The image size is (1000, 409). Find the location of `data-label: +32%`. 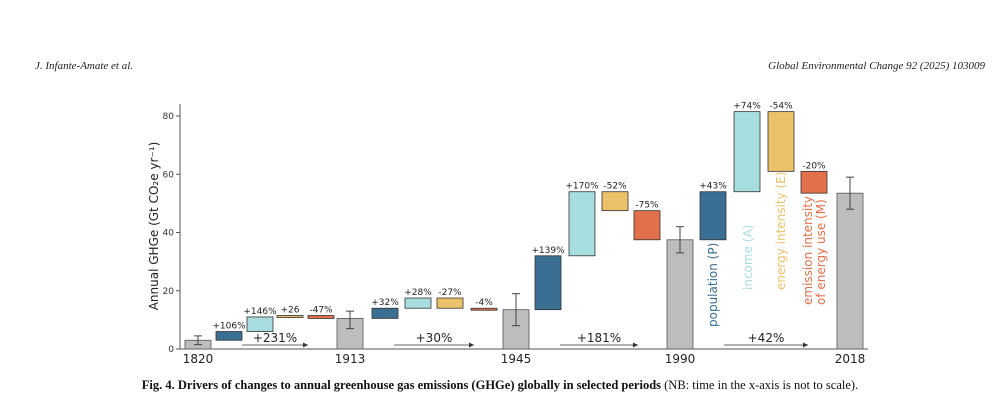

data-label: +32% is located at coordinates (385, 303).